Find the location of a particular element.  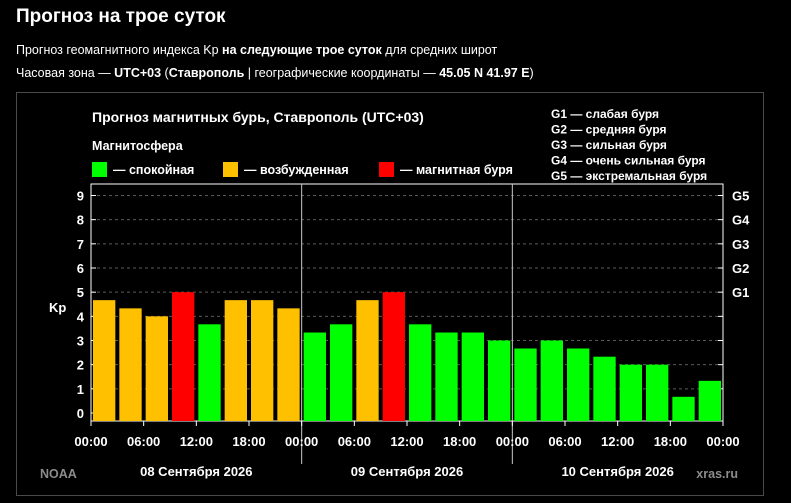

y-tick-label-3: 3 is located at coordinates (80, 341).